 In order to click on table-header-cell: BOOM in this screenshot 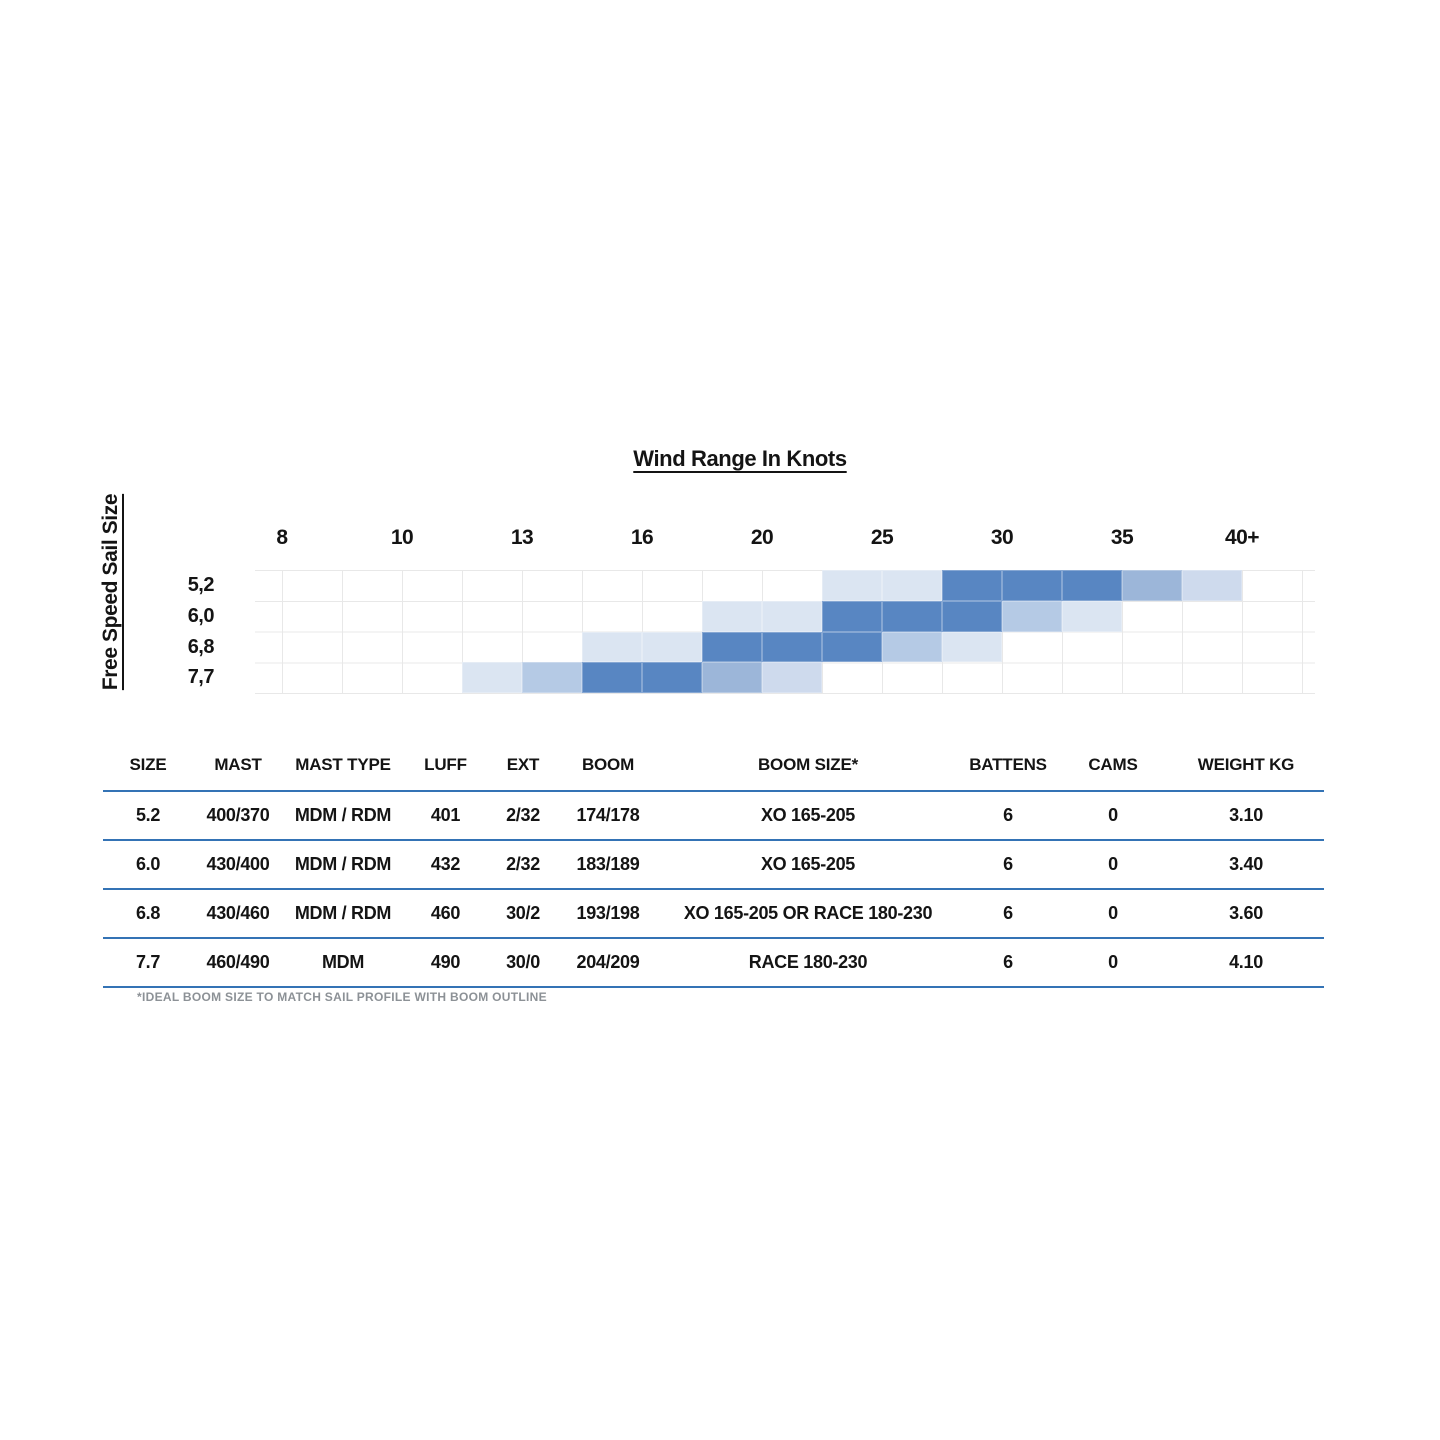, I will do `click(608, 764)`.